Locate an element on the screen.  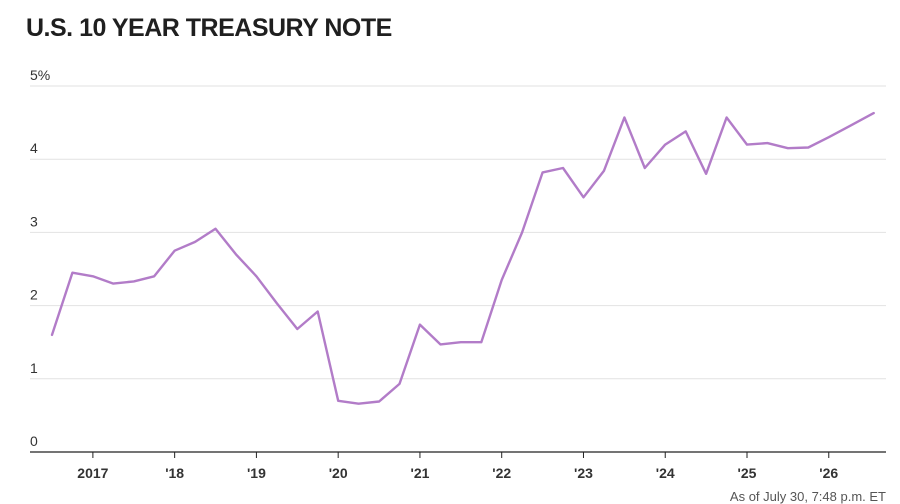
chart-title: U.S. 10 YEAR TREASURY NOTE is located at coordinates (209, 28).